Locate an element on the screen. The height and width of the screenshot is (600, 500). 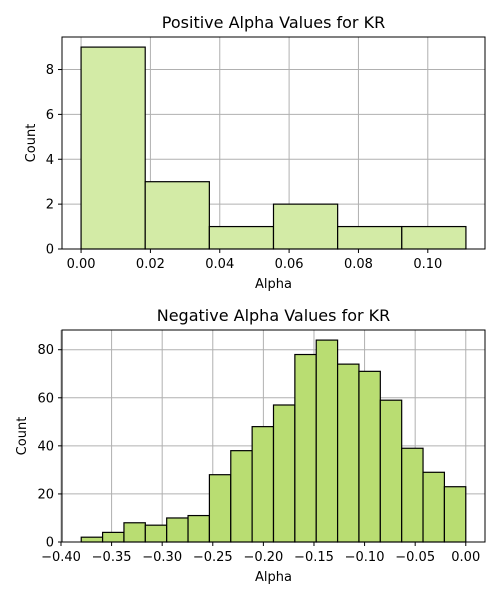
y-tick-label: 20 is located at coordinates (45, 494).